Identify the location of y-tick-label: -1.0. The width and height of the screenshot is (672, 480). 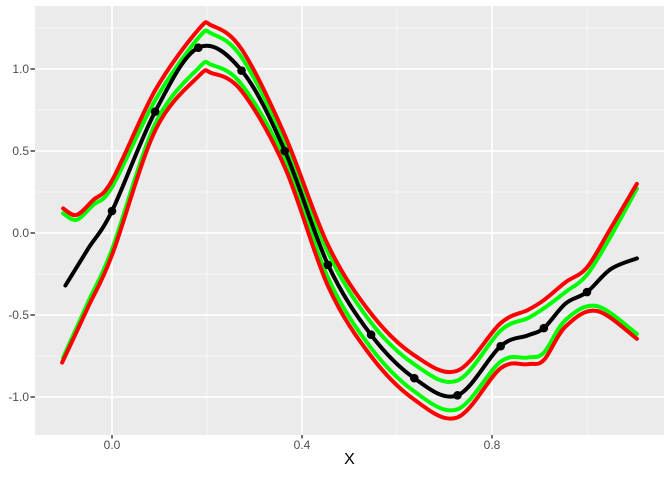
(18, 397).